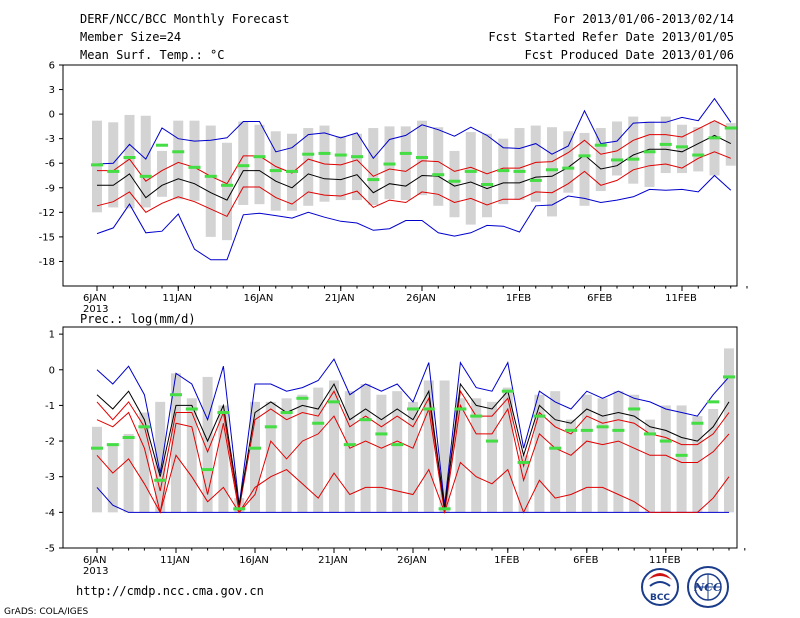 Image resolution: width=800 pixels, height=618 pixels. Describe the element at coordinates (177, 298) in the screenshot. I see `x-tick-label: 11JAN` at that location.